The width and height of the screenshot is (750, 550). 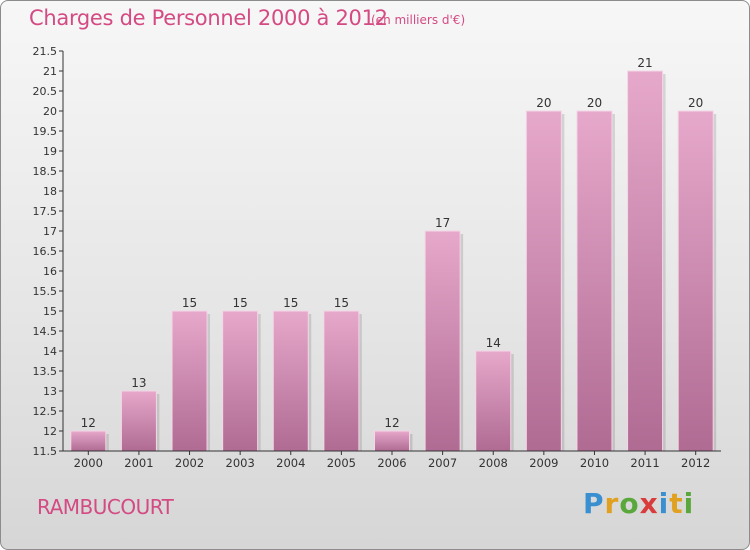 What do you see at coordinates (45, 371) in the screenshot?
I see `y-tick-label: 13.5` at bounding box center [45, 371].